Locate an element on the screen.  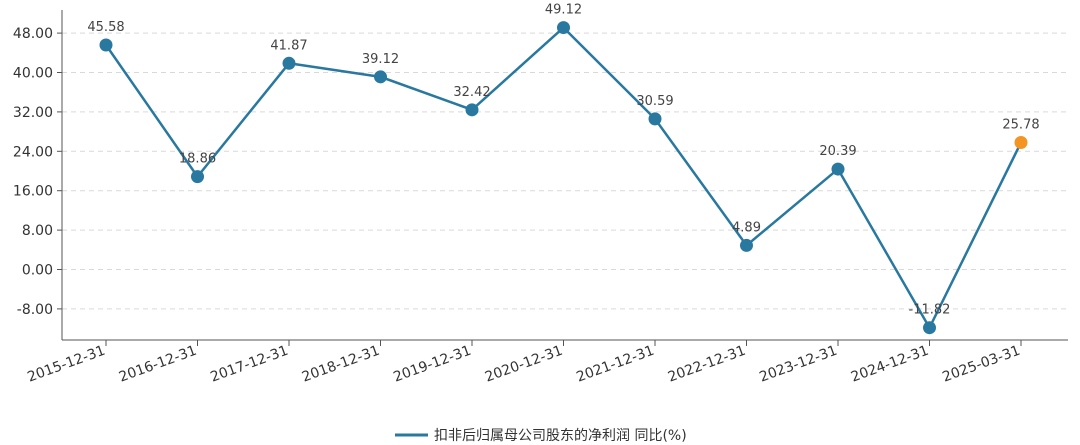
y-axis-ticks: -8.00 0.00 8.00 16.00 24.00 32.00 40.00 48.00 is located at coordinates (37, 172).